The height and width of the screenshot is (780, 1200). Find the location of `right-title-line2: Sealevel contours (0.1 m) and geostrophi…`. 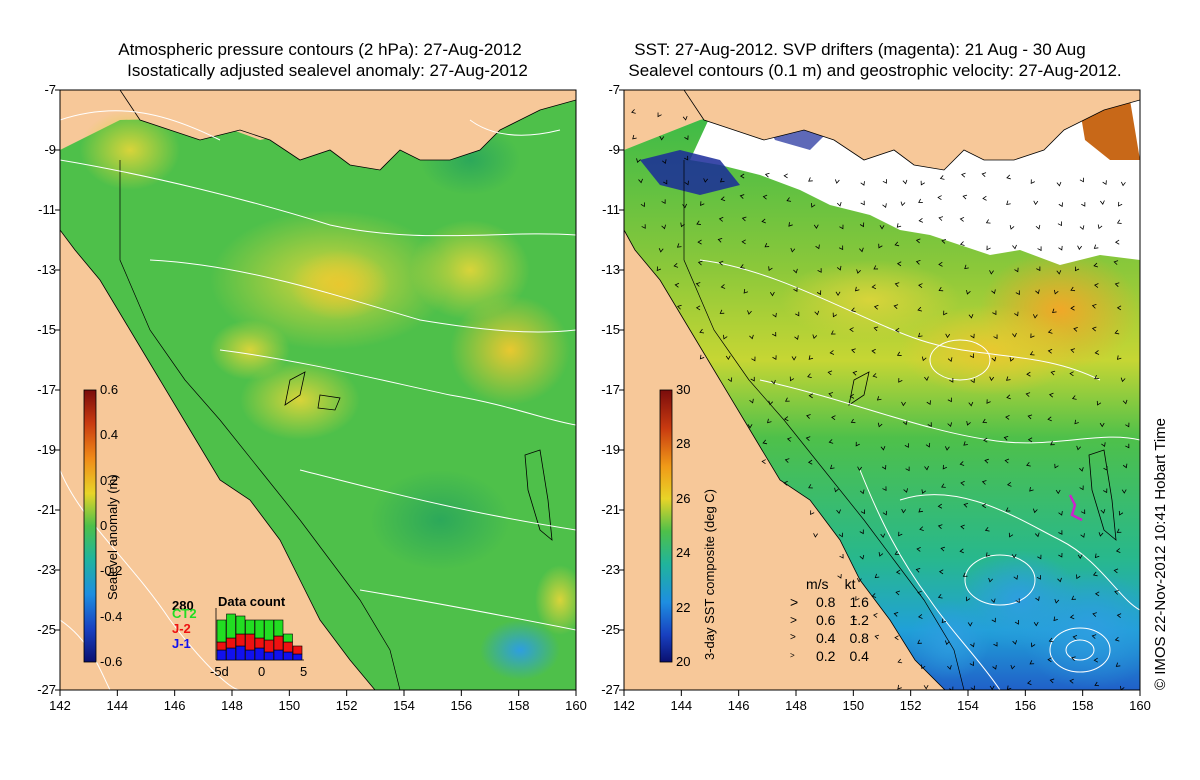

right-title-line2: Sealevel contours (0.1 m) and geostrophi… is located at coordinates (875, 70).